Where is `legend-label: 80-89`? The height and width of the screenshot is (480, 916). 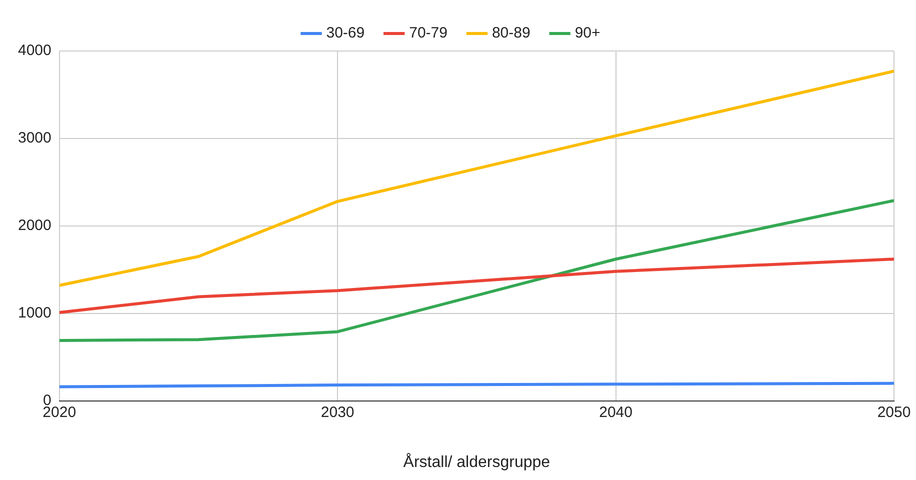 legend-label: 80-89 is located at coordinates (511, 33).